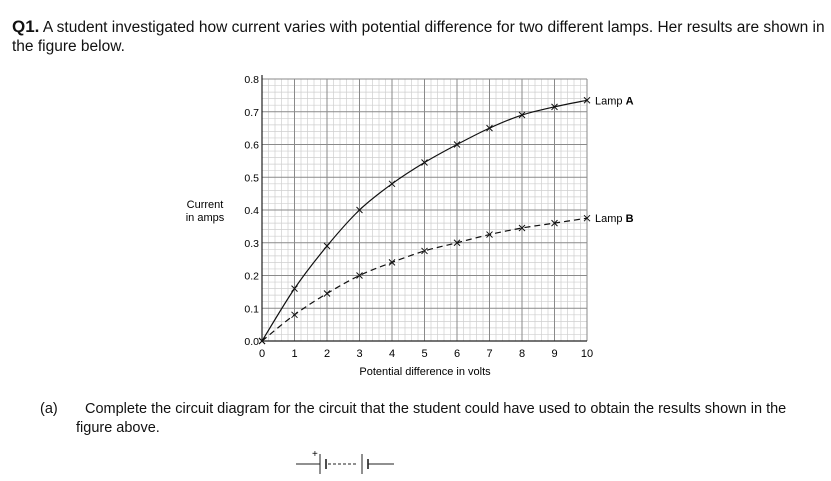 The height and width of the screenshot is (481, 831). I want to click on x-tick-label: 5, so click(424, 354).